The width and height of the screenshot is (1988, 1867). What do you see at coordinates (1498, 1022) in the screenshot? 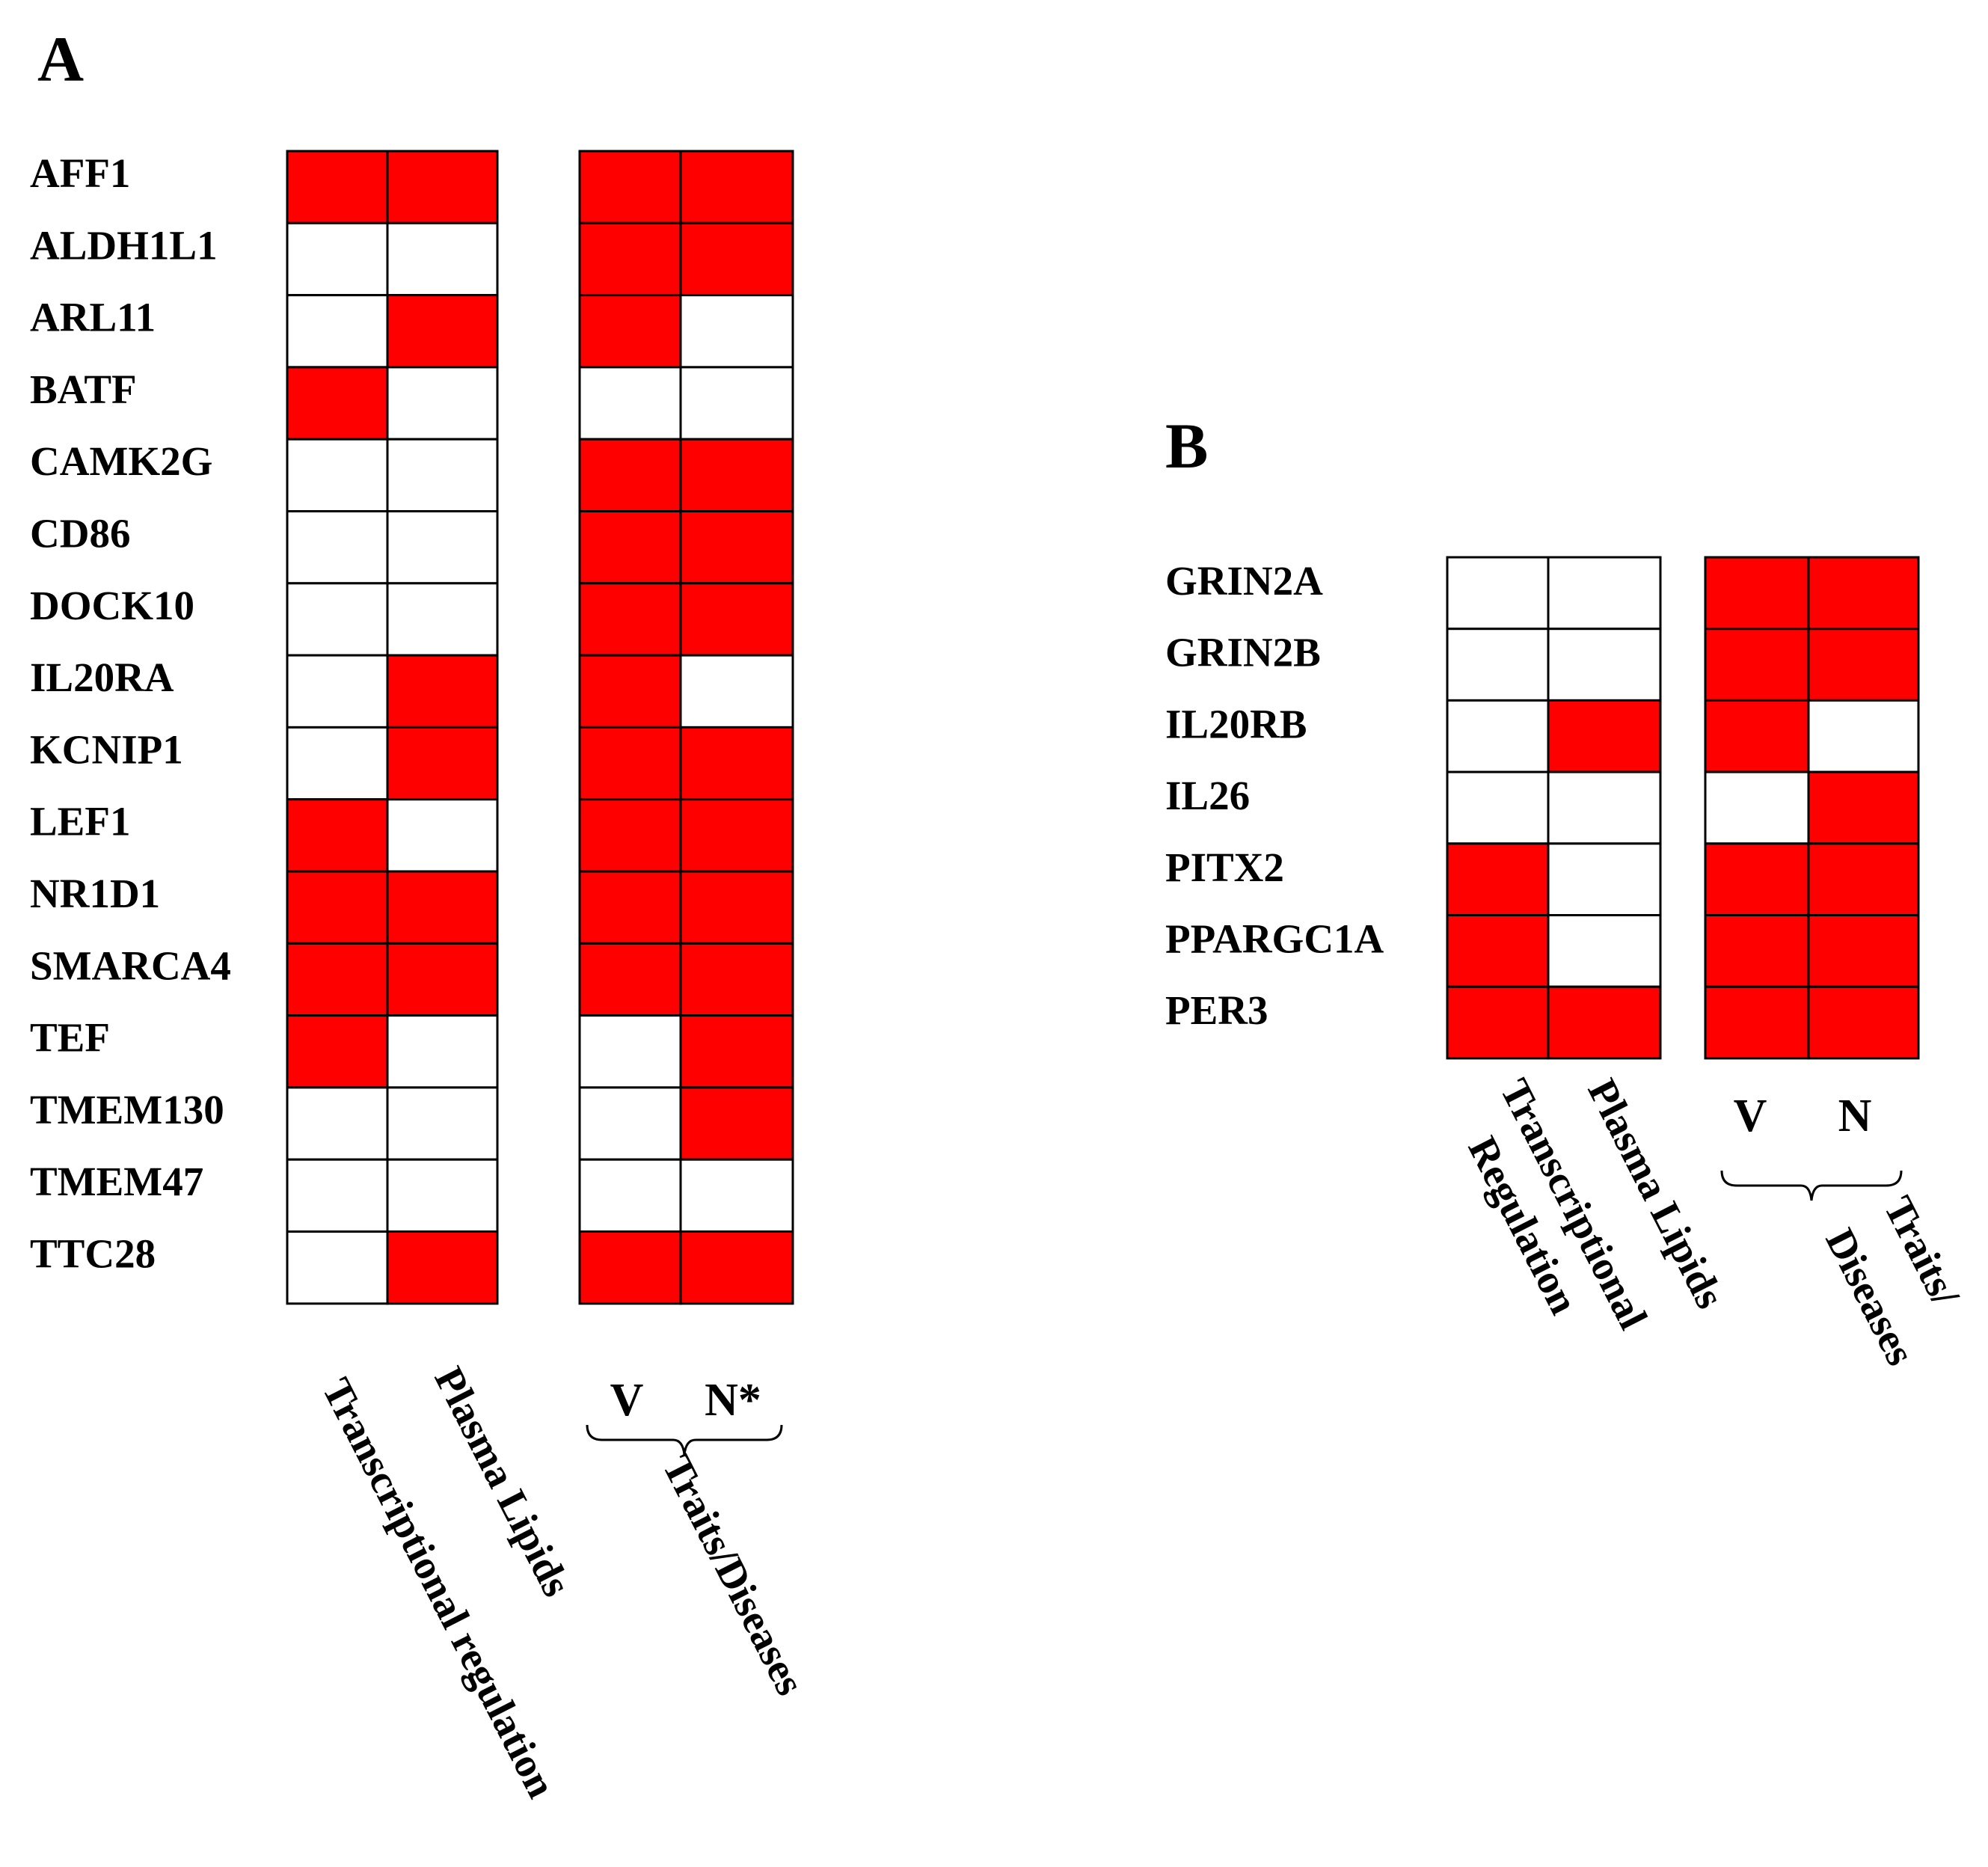
I see `cell-b-per3-col1` at bounding box center [1498, 1022].